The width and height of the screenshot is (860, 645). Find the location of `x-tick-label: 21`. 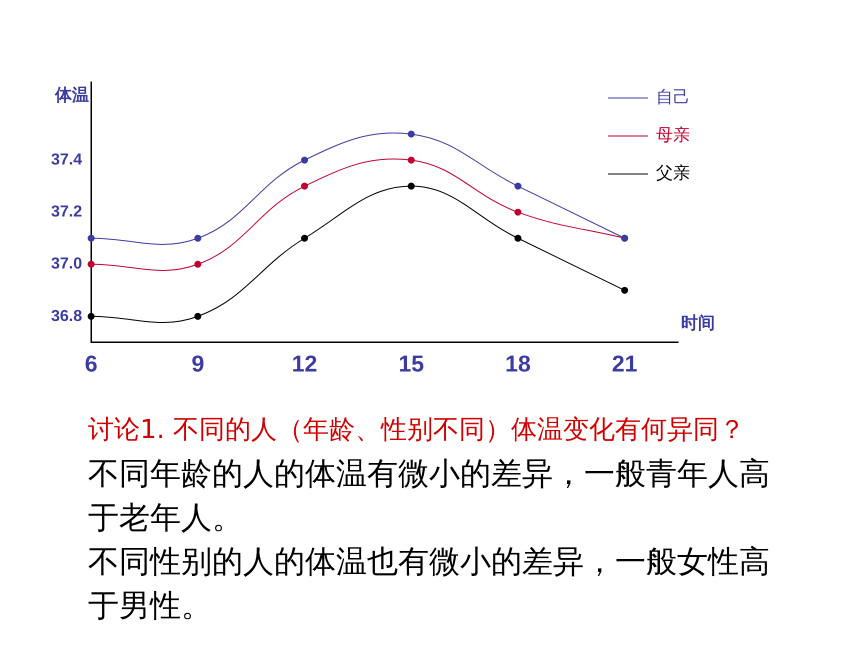

x-tick-label: 21 is located at coordinates (625, 363).